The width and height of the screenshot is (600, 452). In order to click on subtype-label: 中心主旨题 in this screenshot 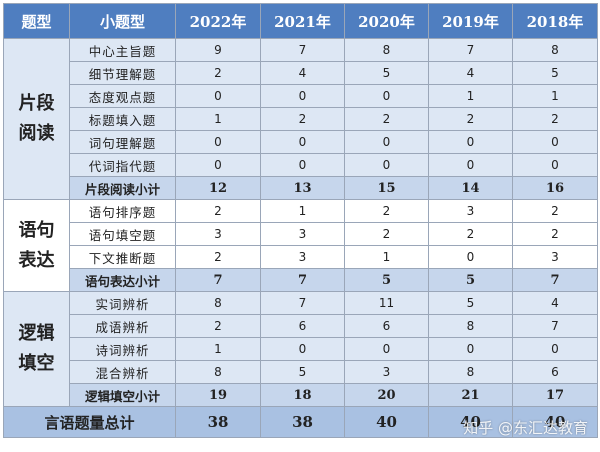, I will do `click(122, 50)`.